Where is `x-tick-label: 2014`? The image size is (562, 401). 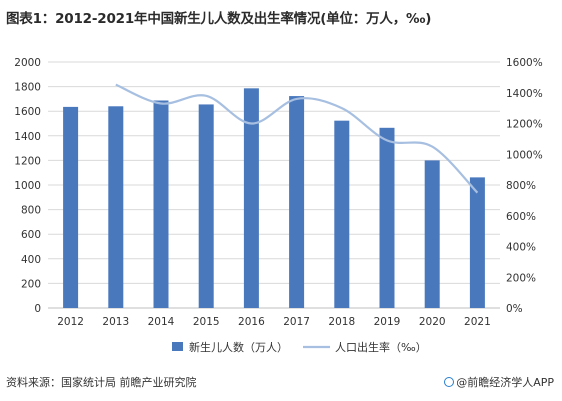 x-tick-label: 2014 is located at coordinates (161, 322).